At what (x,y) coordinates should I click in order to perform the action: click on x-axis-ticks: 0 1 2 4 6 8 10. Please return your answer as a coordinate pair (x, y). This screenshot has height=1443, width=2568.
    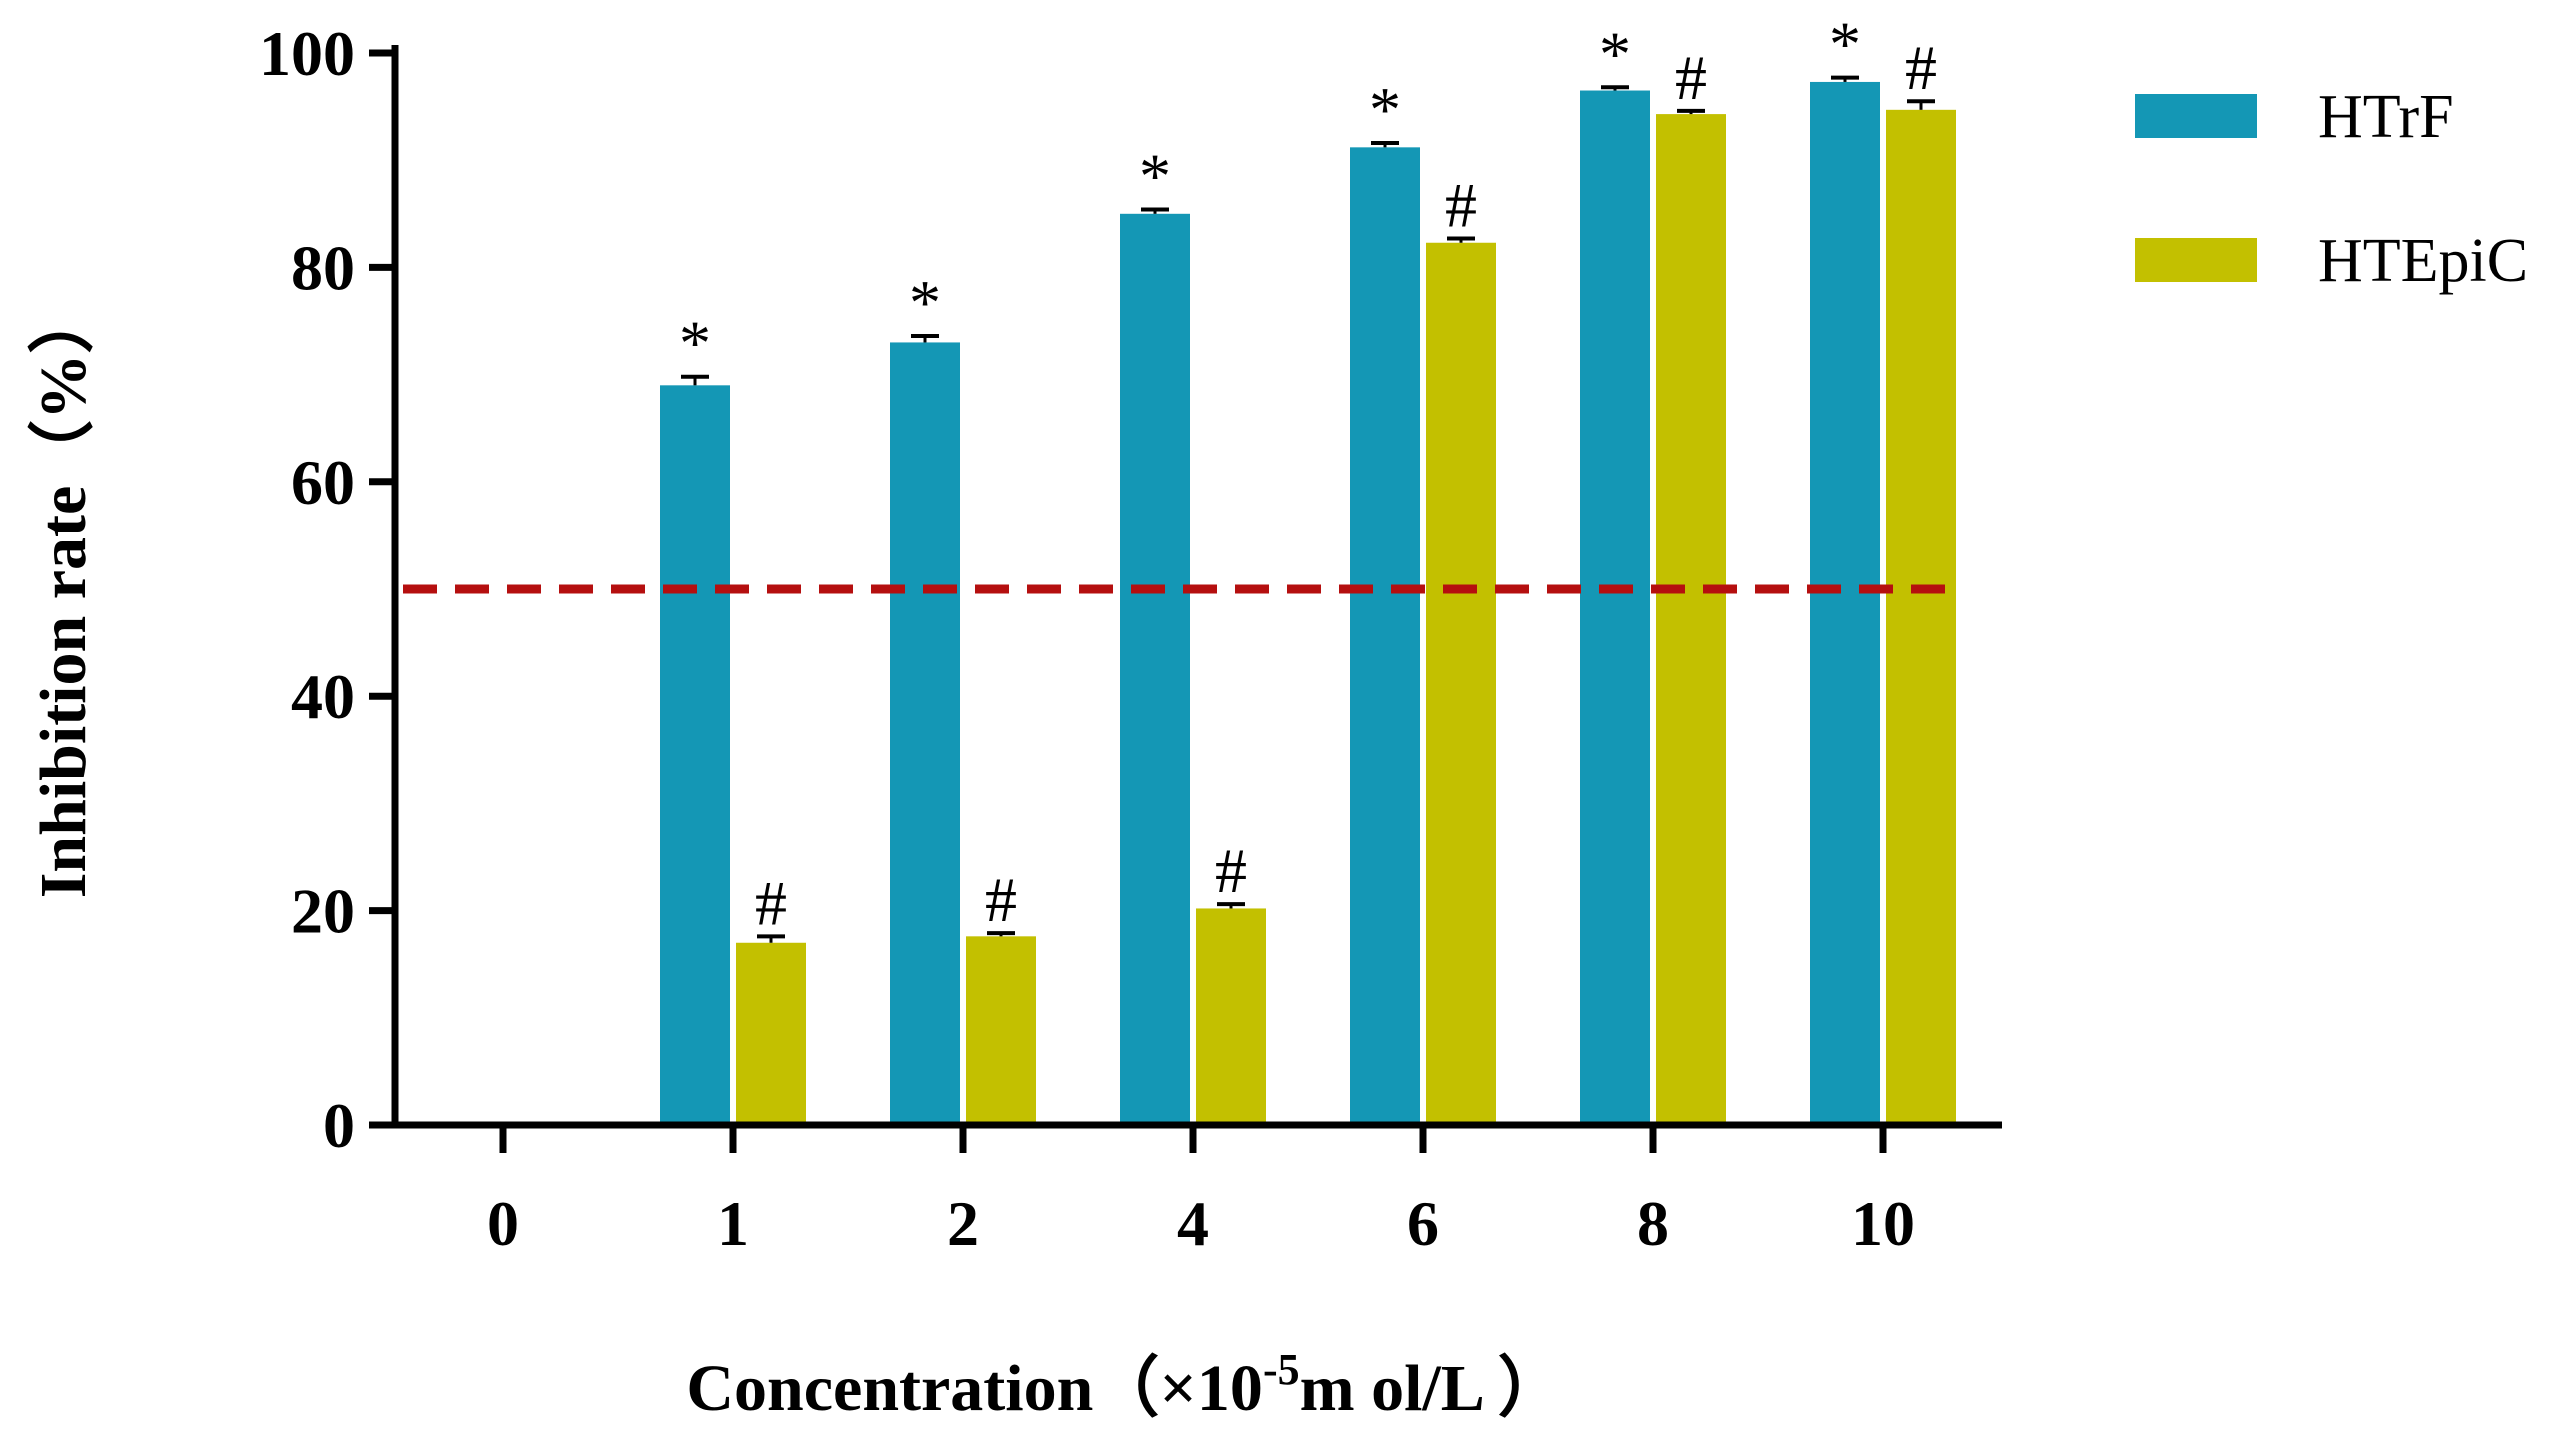
    Looking at the image, I should click on (1201, 1192).